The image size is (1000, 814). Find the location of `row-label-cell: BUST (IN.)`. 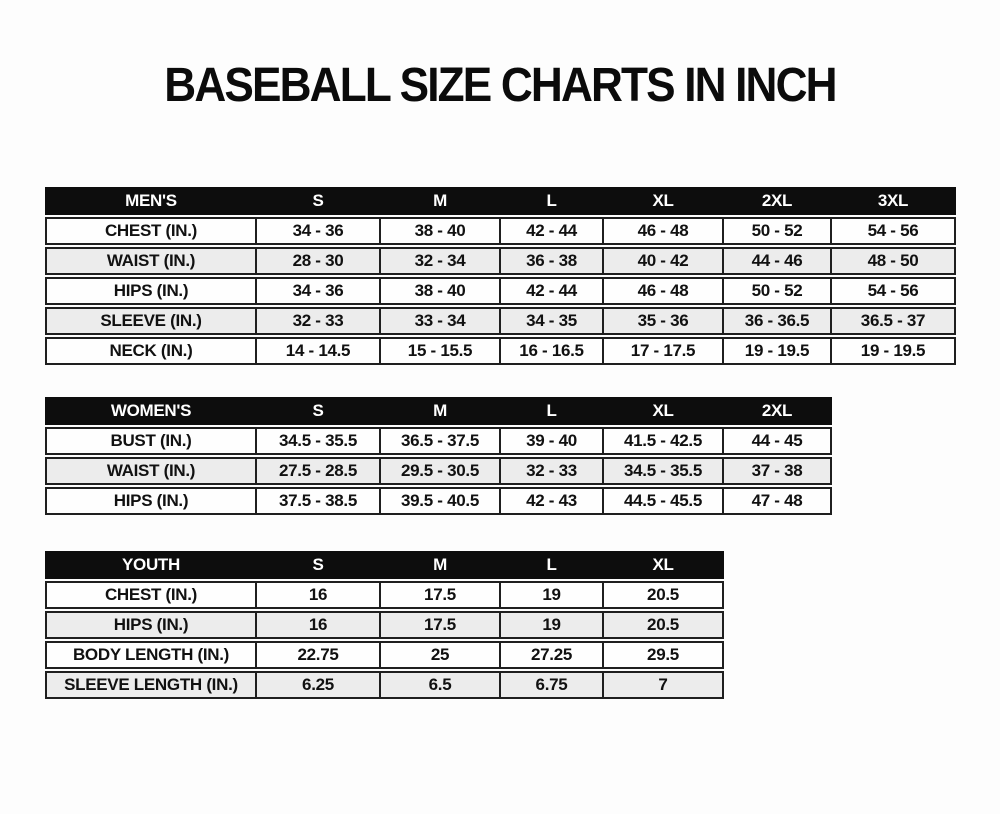

row-label-cell: BUST (IN.) is located at coordinates (151, 440).